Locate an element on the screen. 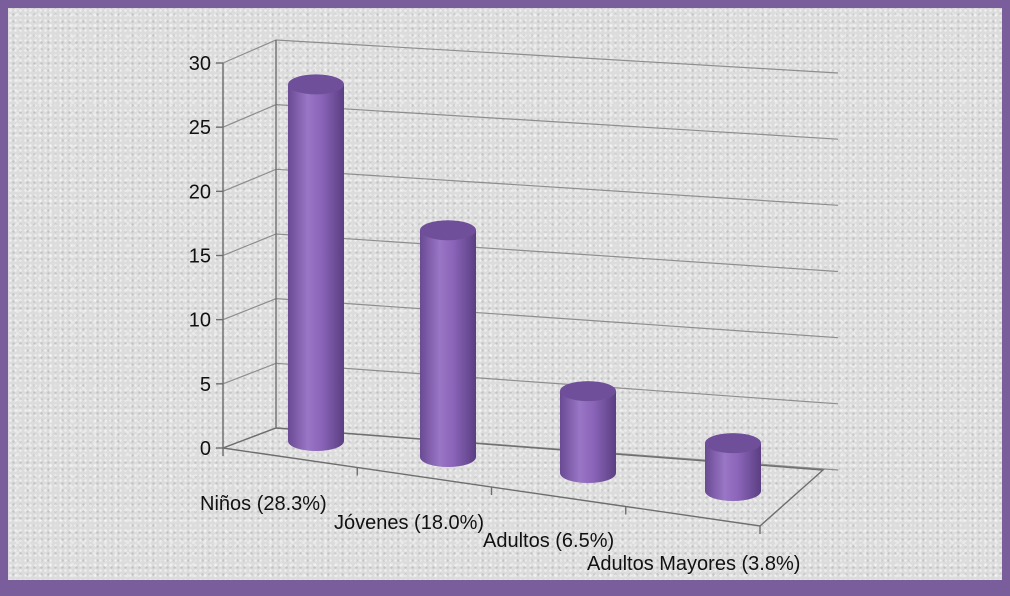  y-tick-label: 20 is located at coordinates (200, 192).